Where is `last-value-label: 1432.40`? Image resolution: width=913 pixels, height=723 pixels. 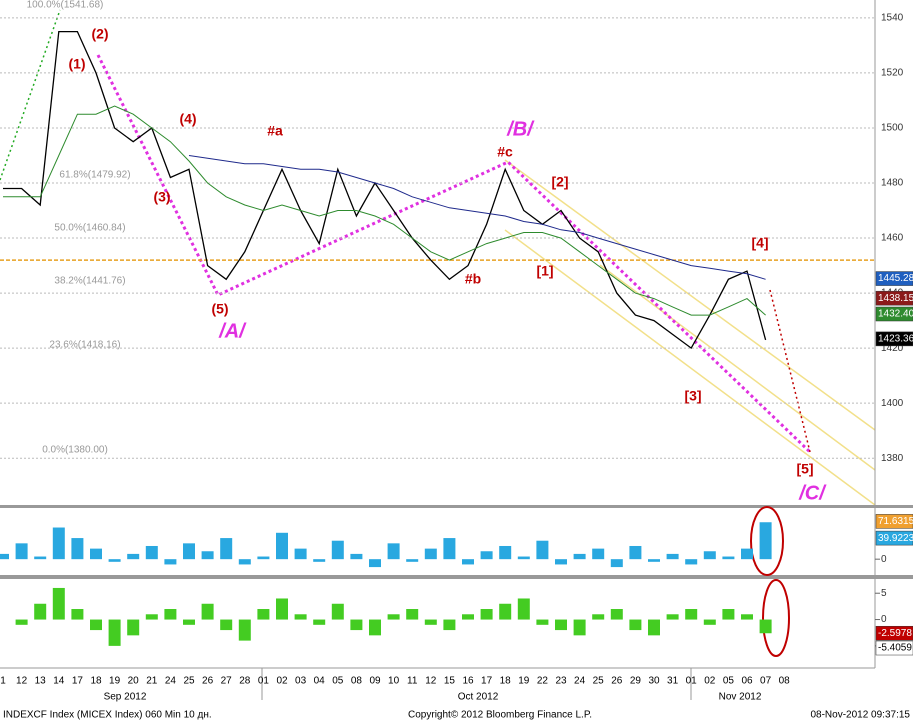
last-value-label: 1432.40 is located at coordinates (895, 314).